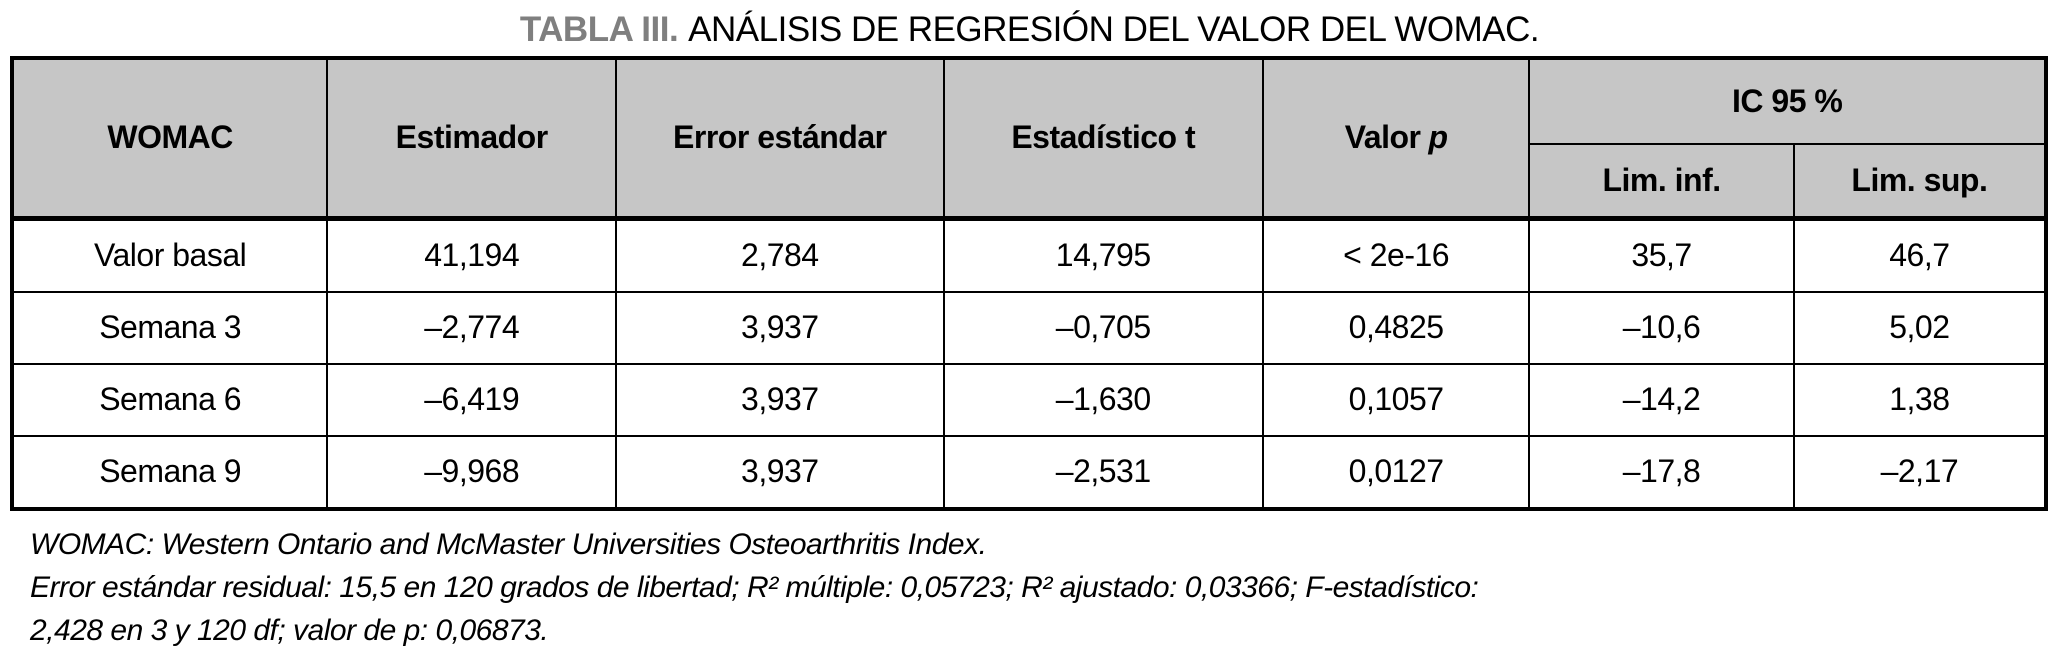 This screenshot has height=652, width=2059. What do you see at coordinates (472, 138) in the screenshot?
I see `header-estimador: Estimador` at bounding box center [472, 138].